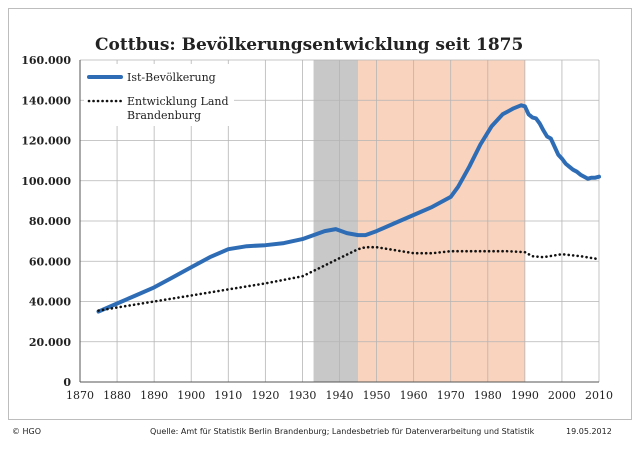  What do you see at coordinates (27, 431) in the screenshot?
I see `copyright-note: © HGO` at bounding box center [27, 431].